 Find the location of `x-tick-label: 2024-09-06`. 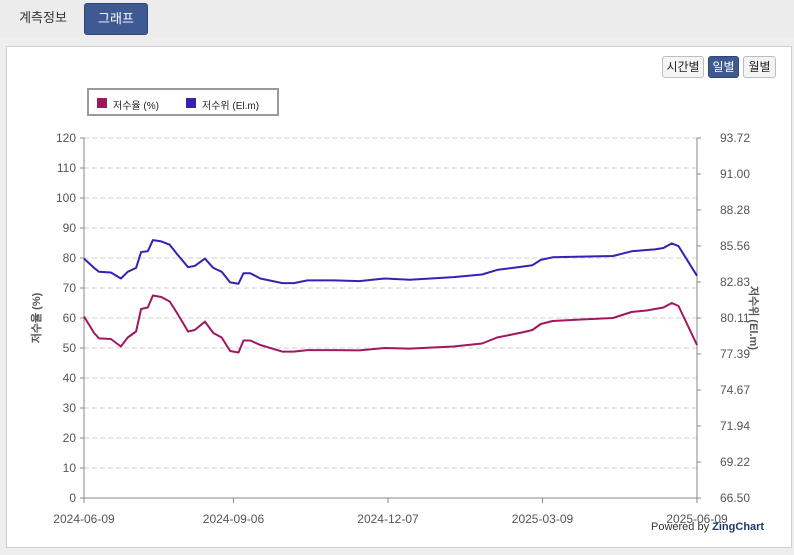

x-tick-label: 2024-09-06 is located at coordinates (234, 519).